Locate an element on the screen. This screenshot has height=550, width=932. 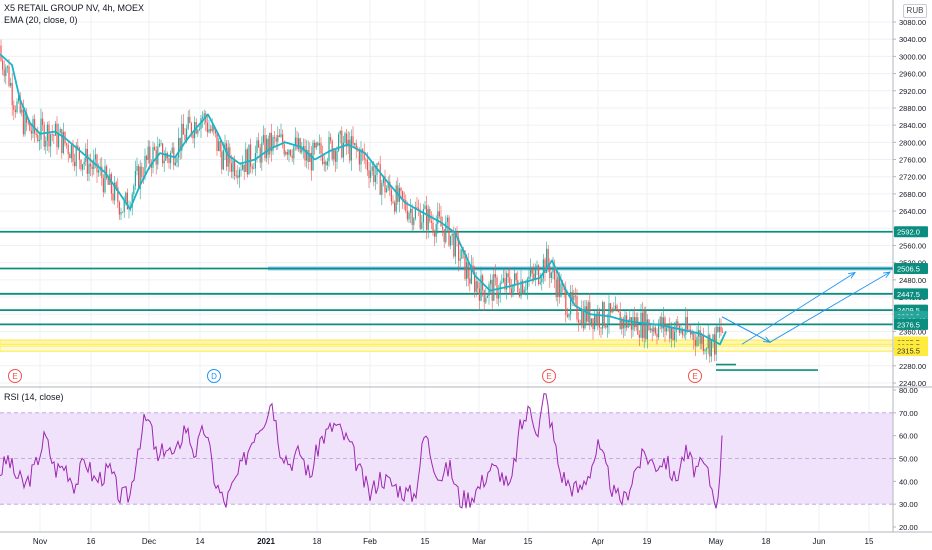
event-marker-label: D is located at coordinates (214, 376).